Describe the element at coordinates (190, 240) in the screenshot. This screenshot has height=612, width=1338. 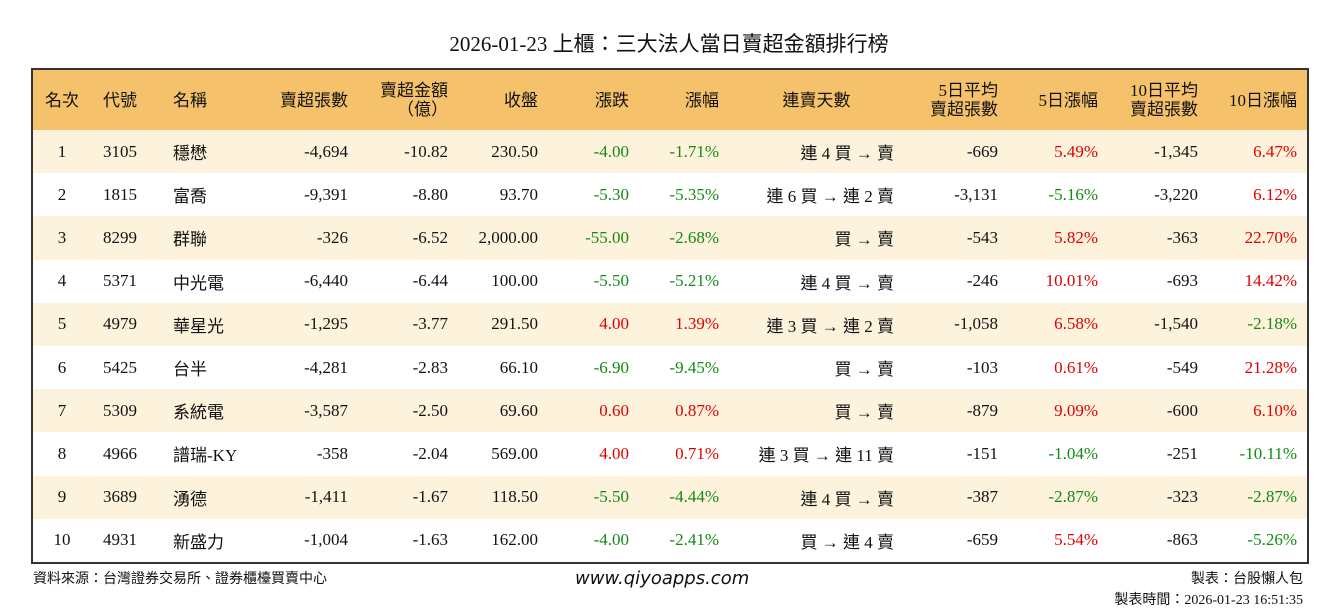
I see `table-cell: 群聯` at that location.